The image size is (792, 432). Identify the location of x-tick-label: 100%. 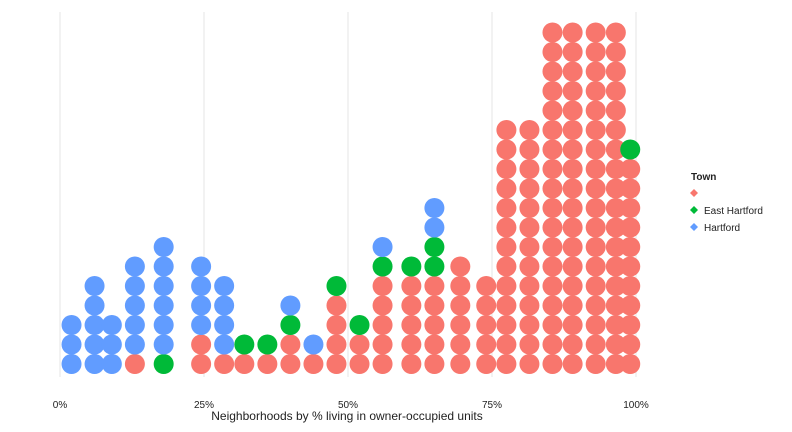
(636, 405).